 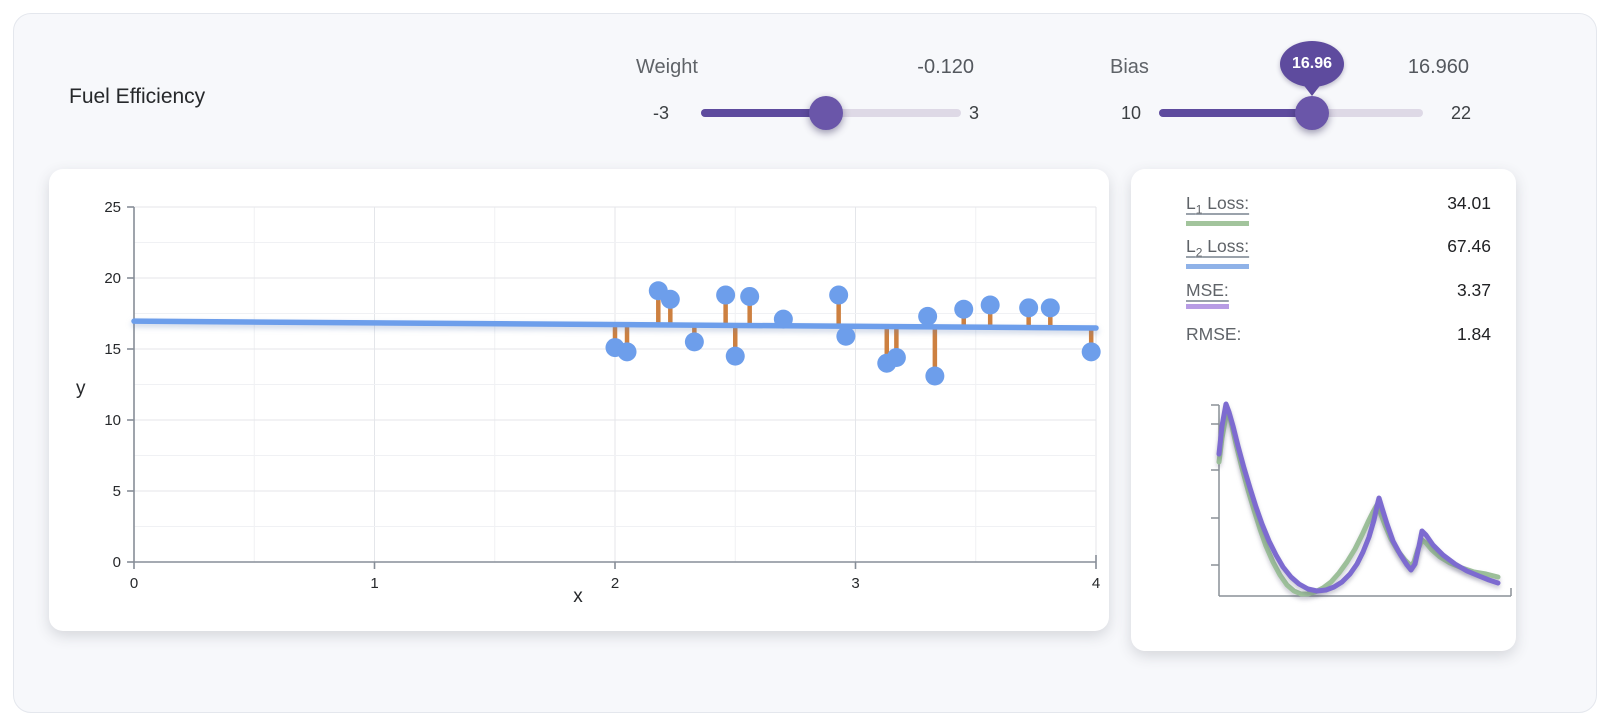 I want to click on x-tick-label: 4, so click(x=1096, y=583).